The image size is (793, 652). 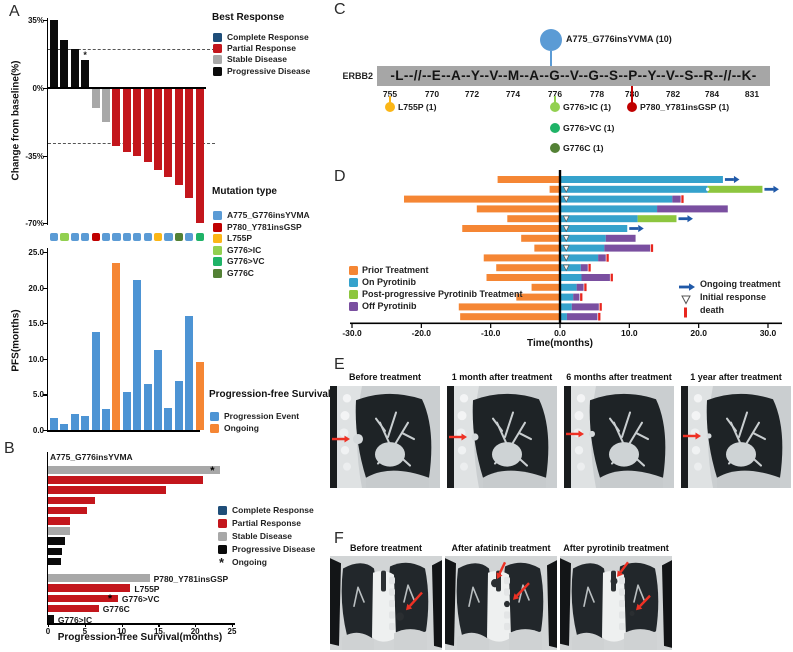 What do you see at coordinates (698, 333) in the screenshot?
I see `swimmer-tick-label: 20.0` at bounding box center [698, 333].